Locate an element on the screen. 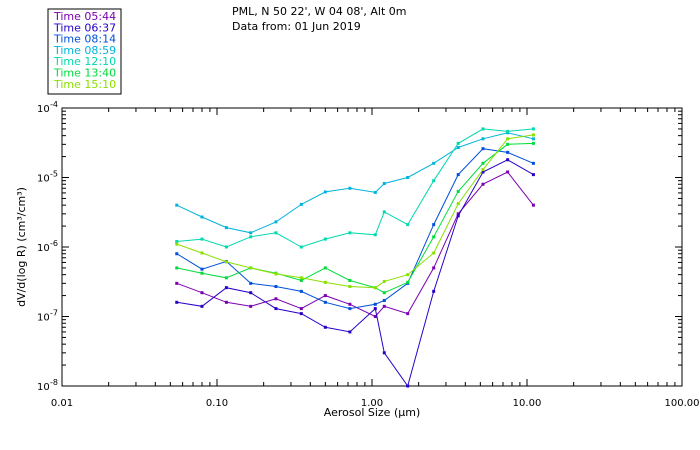 Image resolution: width=700 pixels, height=450 pixels. y-tick-label-exponent: -5 is located at coordinates (54, 174).